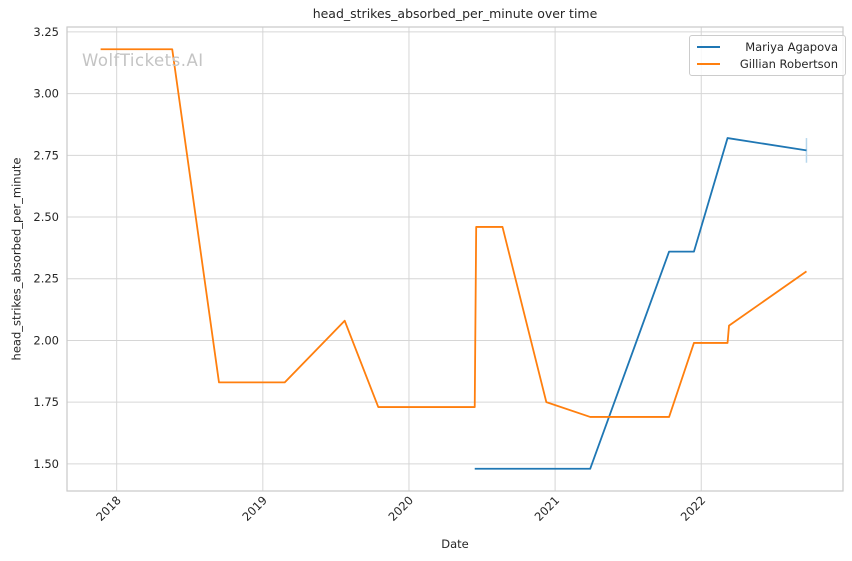 The height and width of the screenshot is (561, 852). Describe the element at coordinates (46, 32) in the screenshot. I see `y-tick-label: 3.25` at that location.